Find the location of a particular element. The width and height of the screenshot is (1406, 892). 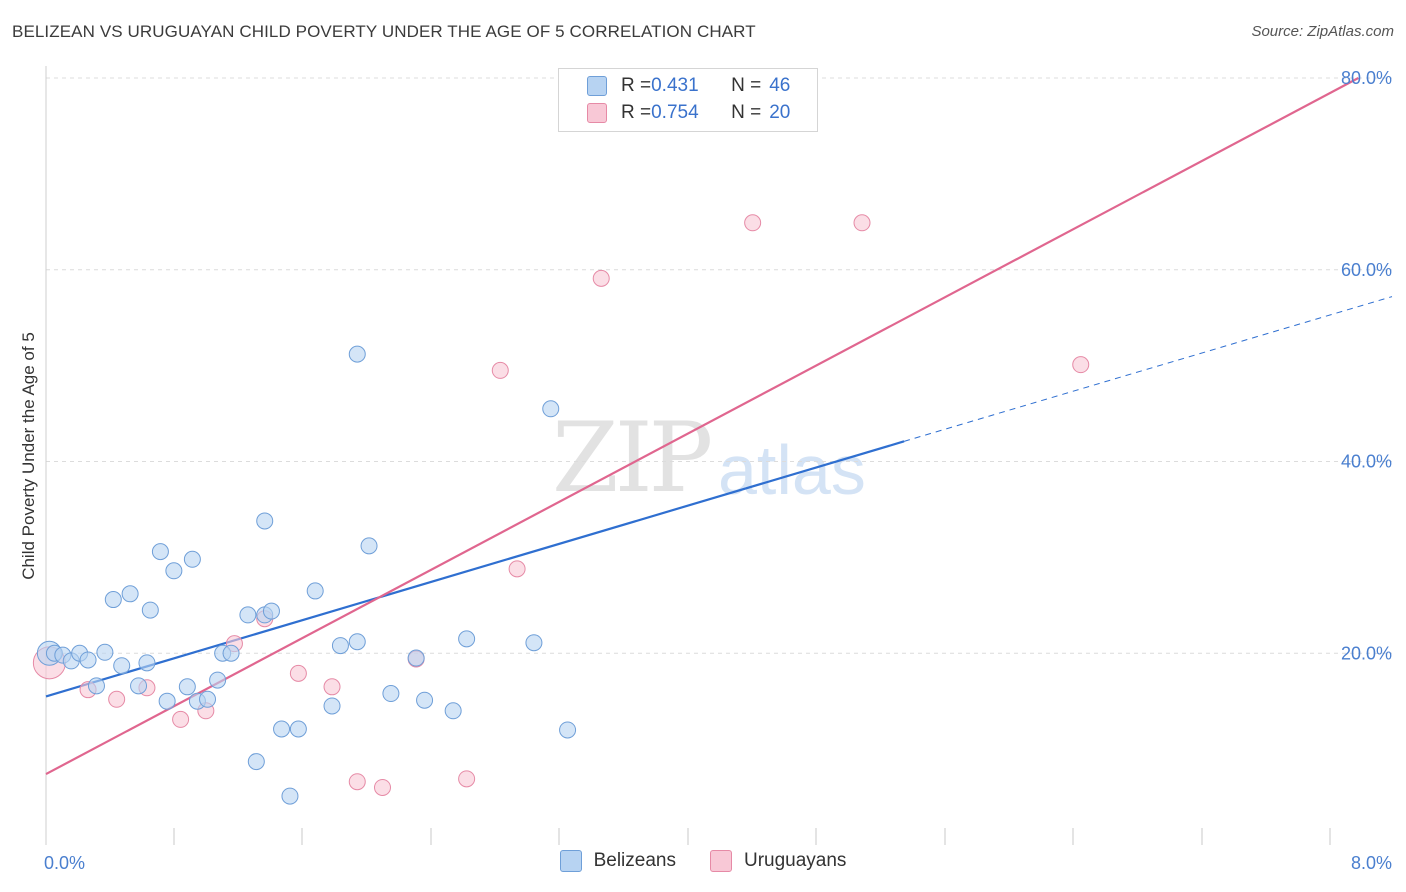

x-tick-label: 0.0% is located at coordinates (64, 863).